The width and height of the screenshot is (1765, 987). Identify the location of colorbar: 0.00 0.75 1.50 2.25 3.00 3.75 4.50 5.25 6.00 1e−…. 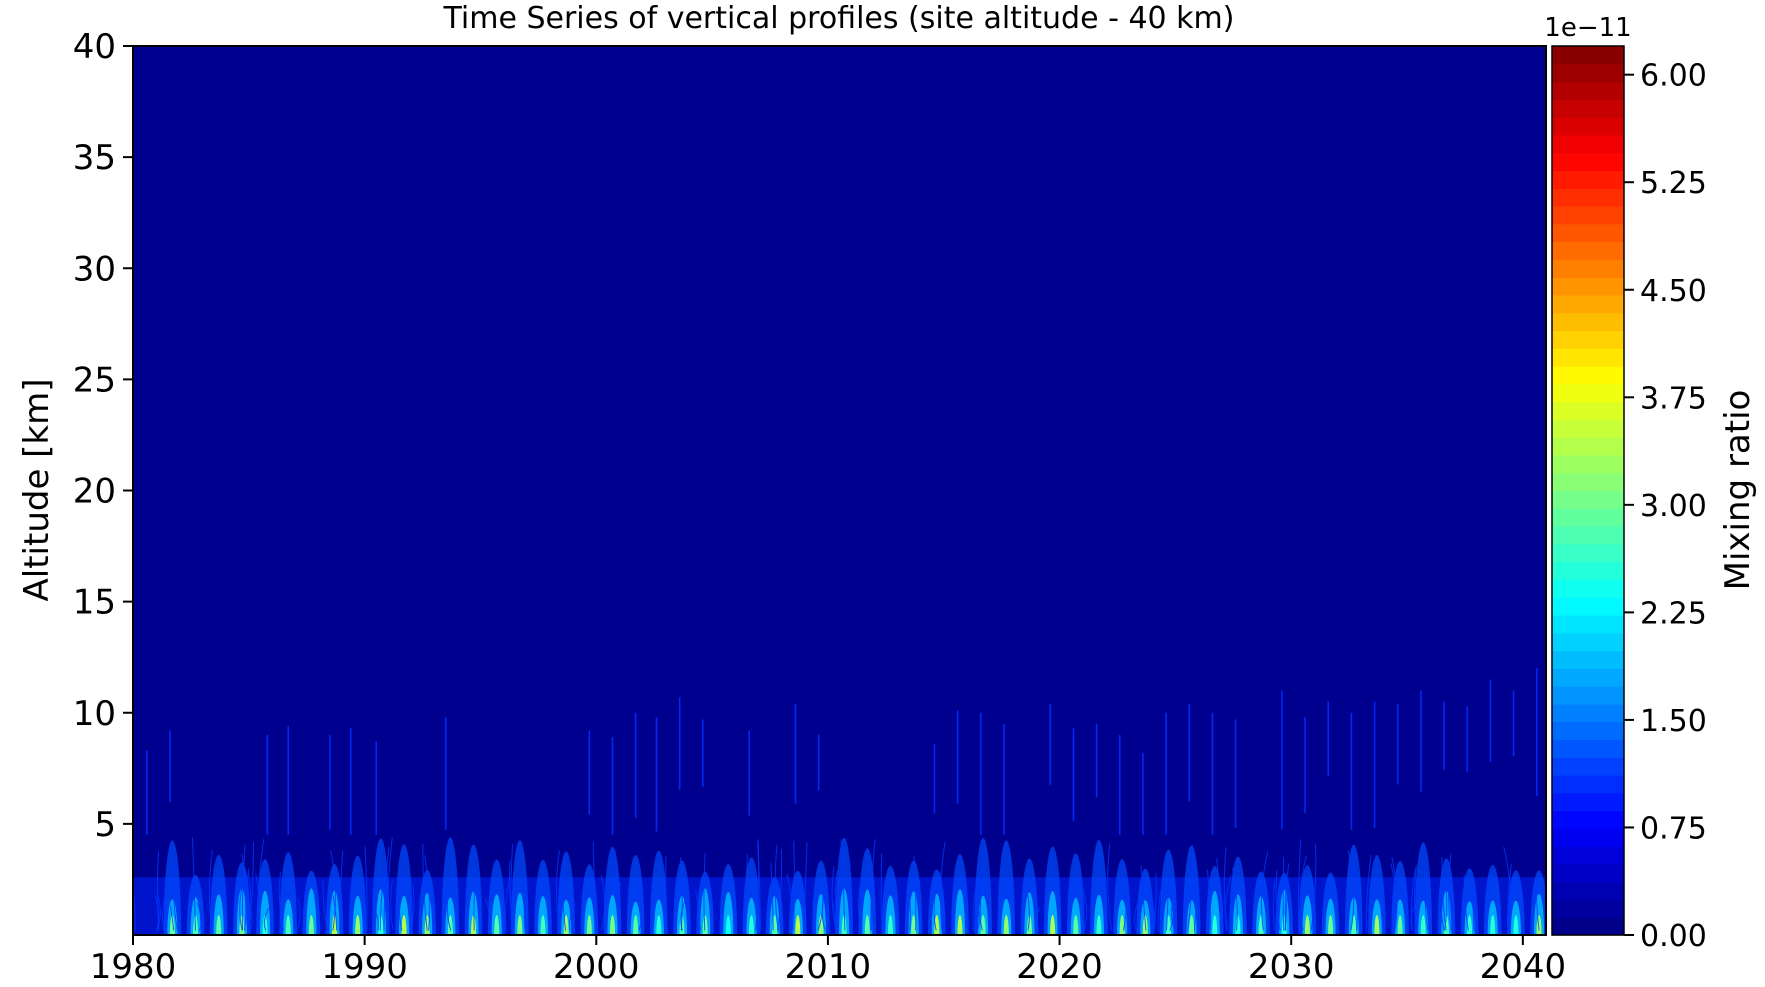
(1651, 483).